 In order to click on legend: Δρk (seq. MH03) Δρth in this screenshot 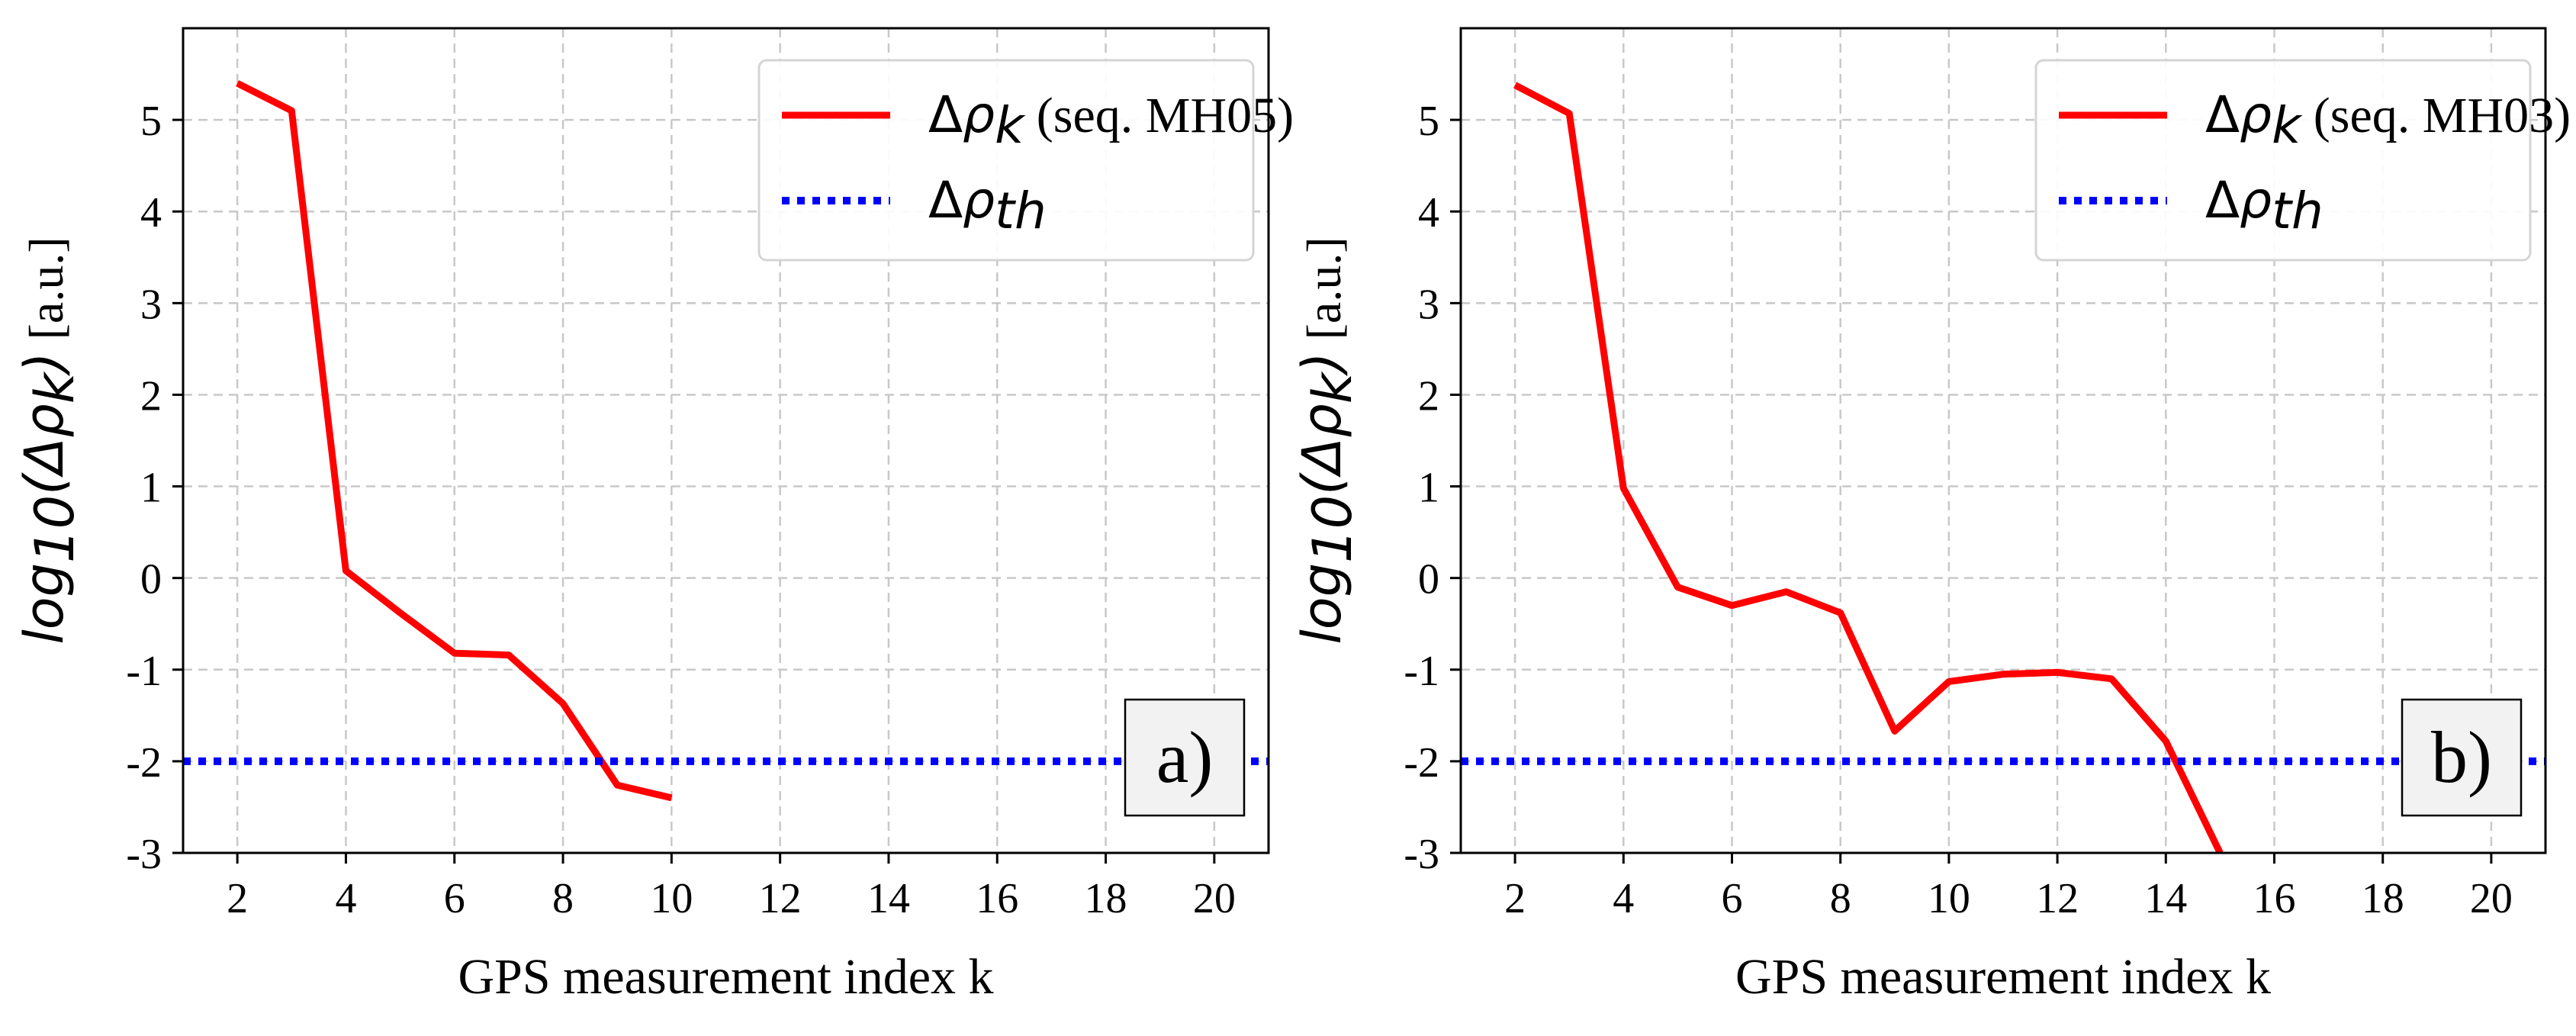, I will do `click(2302, 160)`.